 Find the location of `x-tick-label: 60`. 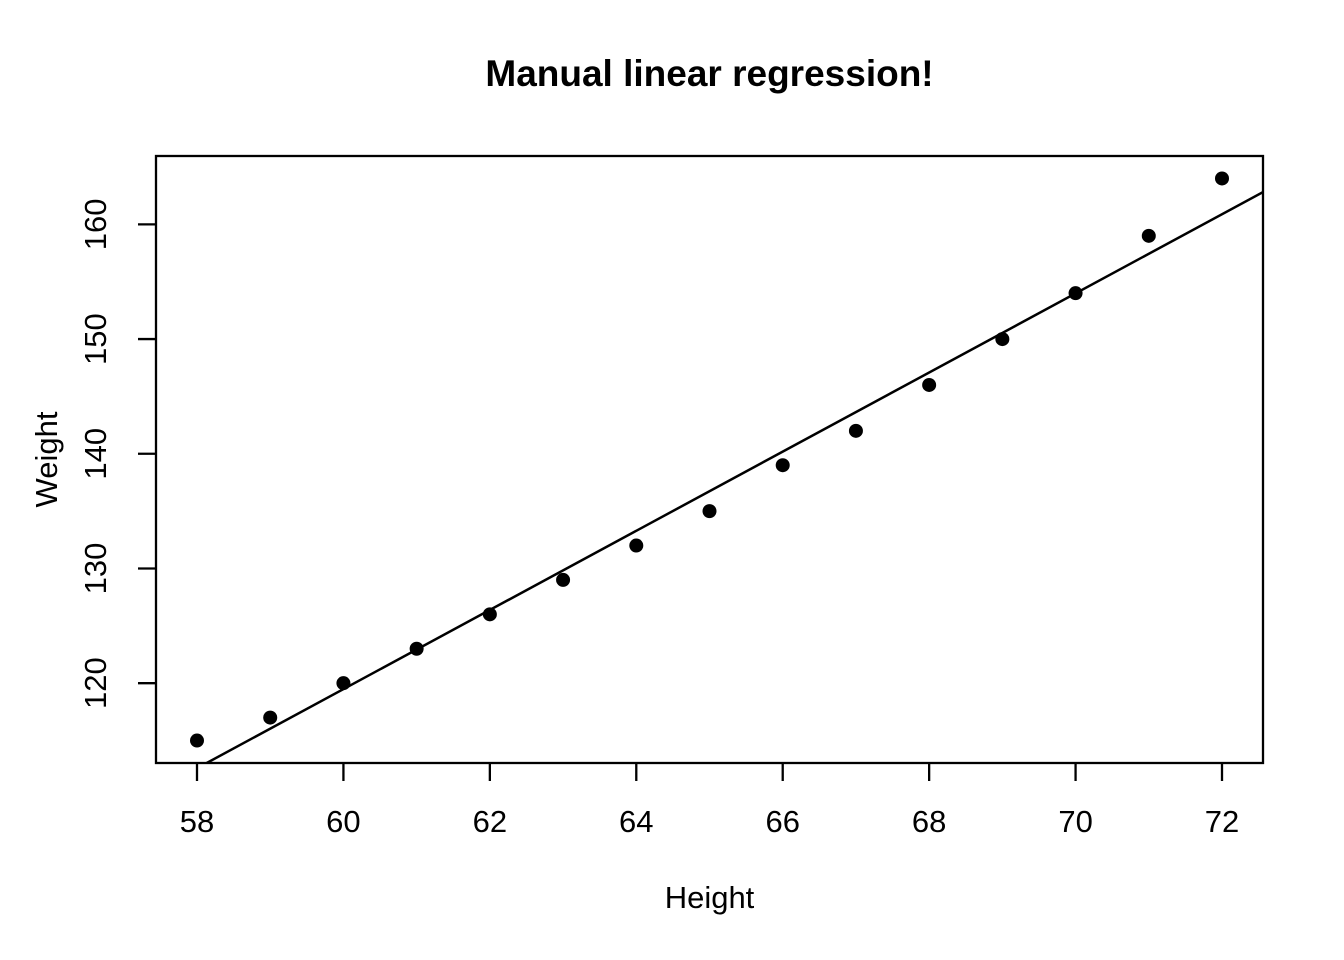

x-tick-label: 60 is located at coordinates (343, 821).